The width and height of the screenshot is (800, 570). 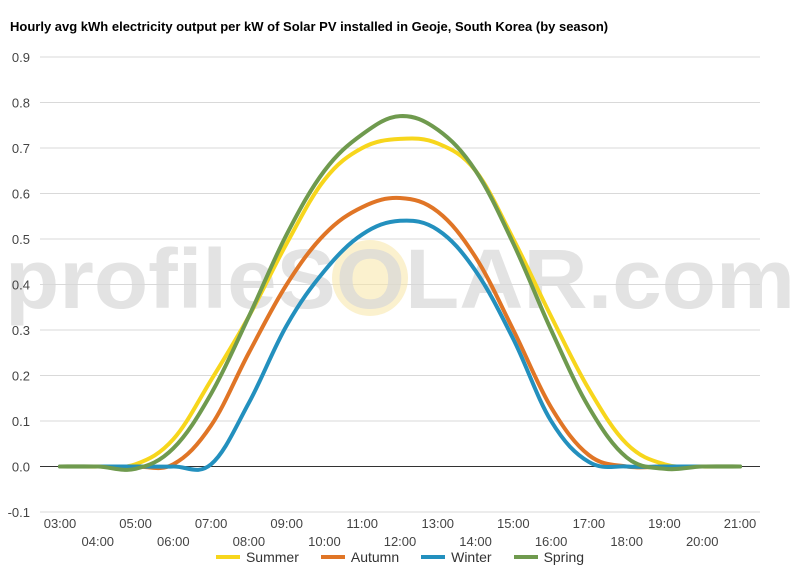 What do you see at coordinates (211, 523) in the screenshot?
I see `x-tick-label: 07:00` at bounding box center [211, 523].